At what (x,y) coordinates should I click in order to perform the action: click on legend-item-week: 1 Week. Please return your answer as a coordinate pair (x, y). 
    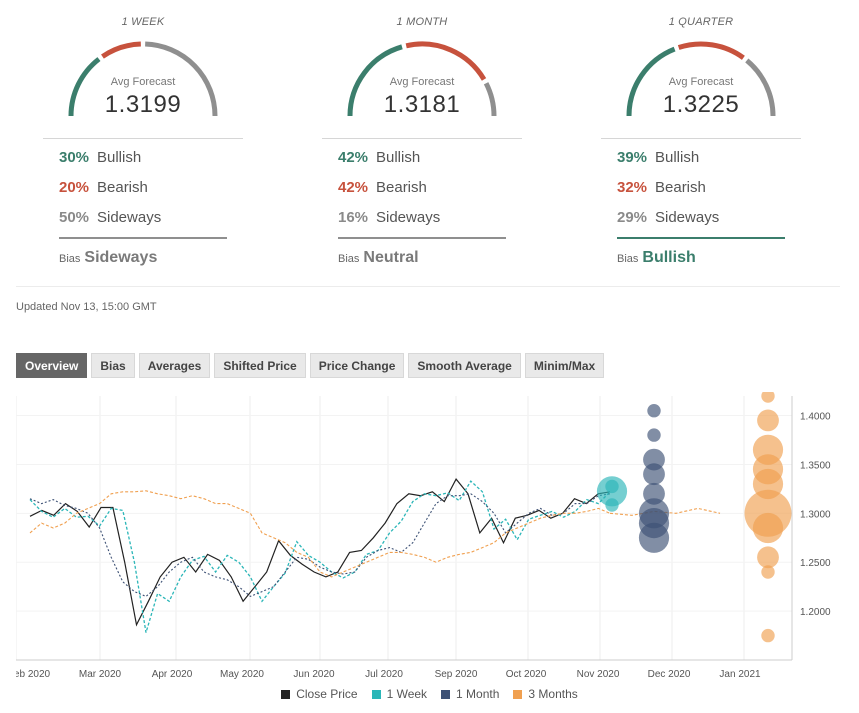
    Looking at the image, I should click on (399, 694).